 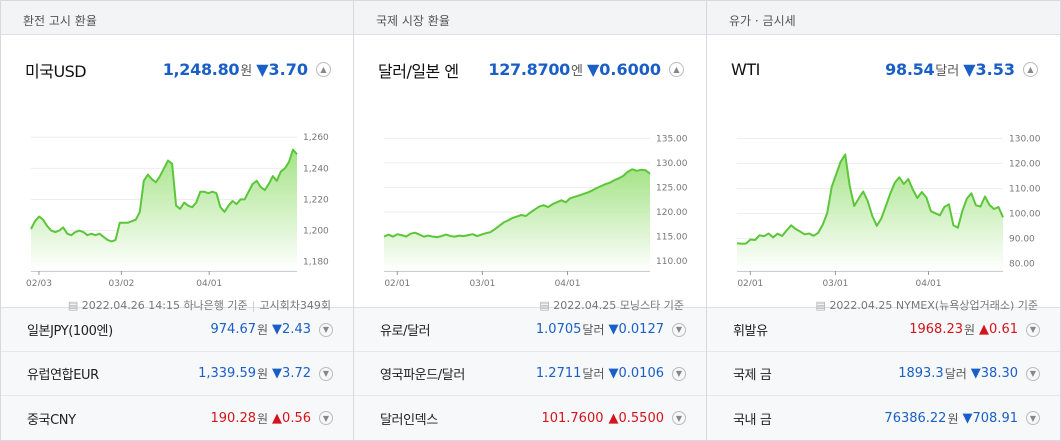 What do you see at coordinates (199, 305) in the screenshot?
I see `source-note: ▤ 2022.04.26 14:15 하나은행 기준 | 고시회차349회` at bounding box center [199, 305].